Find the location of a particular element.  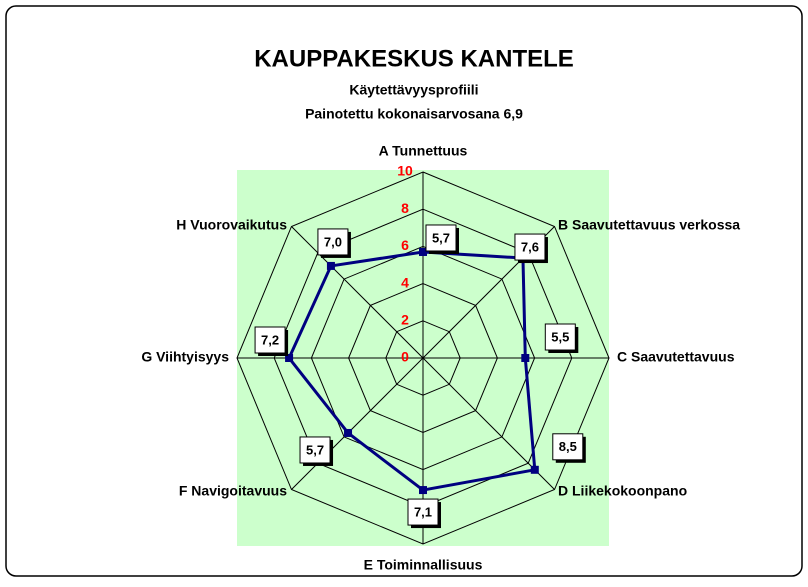

category-label: F Navigoitavuus is located at coordinates (233, 491).